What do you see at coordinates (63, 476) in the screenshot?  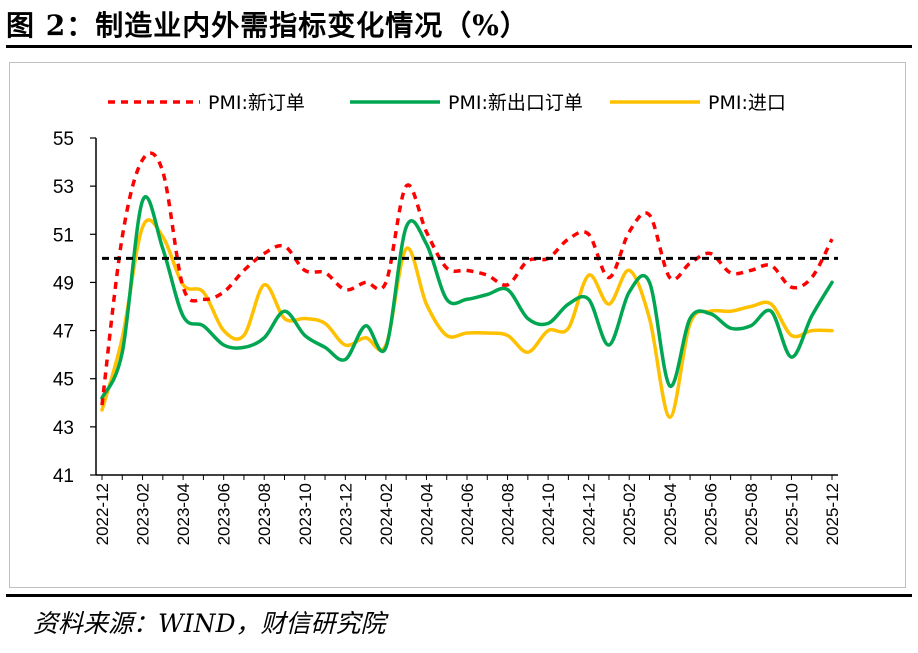 I see `y-tick-label: 41` at bounding box center [63, 476].